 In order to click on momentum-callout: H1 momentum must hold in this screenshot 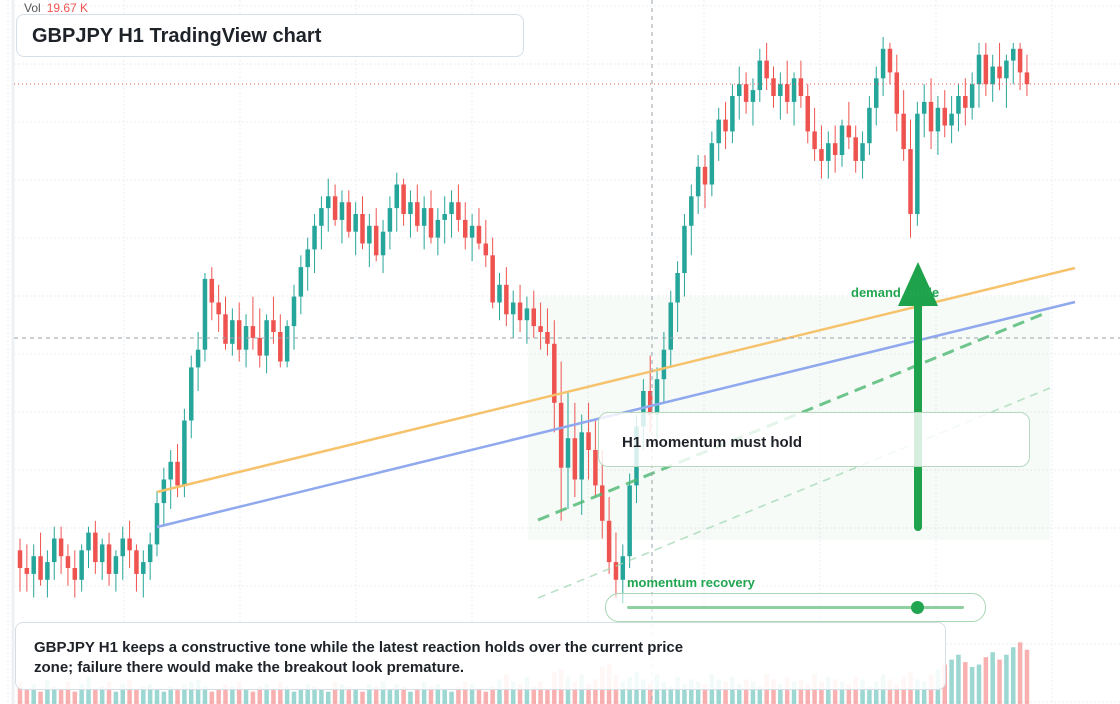, I will do `click(814, 439)`.